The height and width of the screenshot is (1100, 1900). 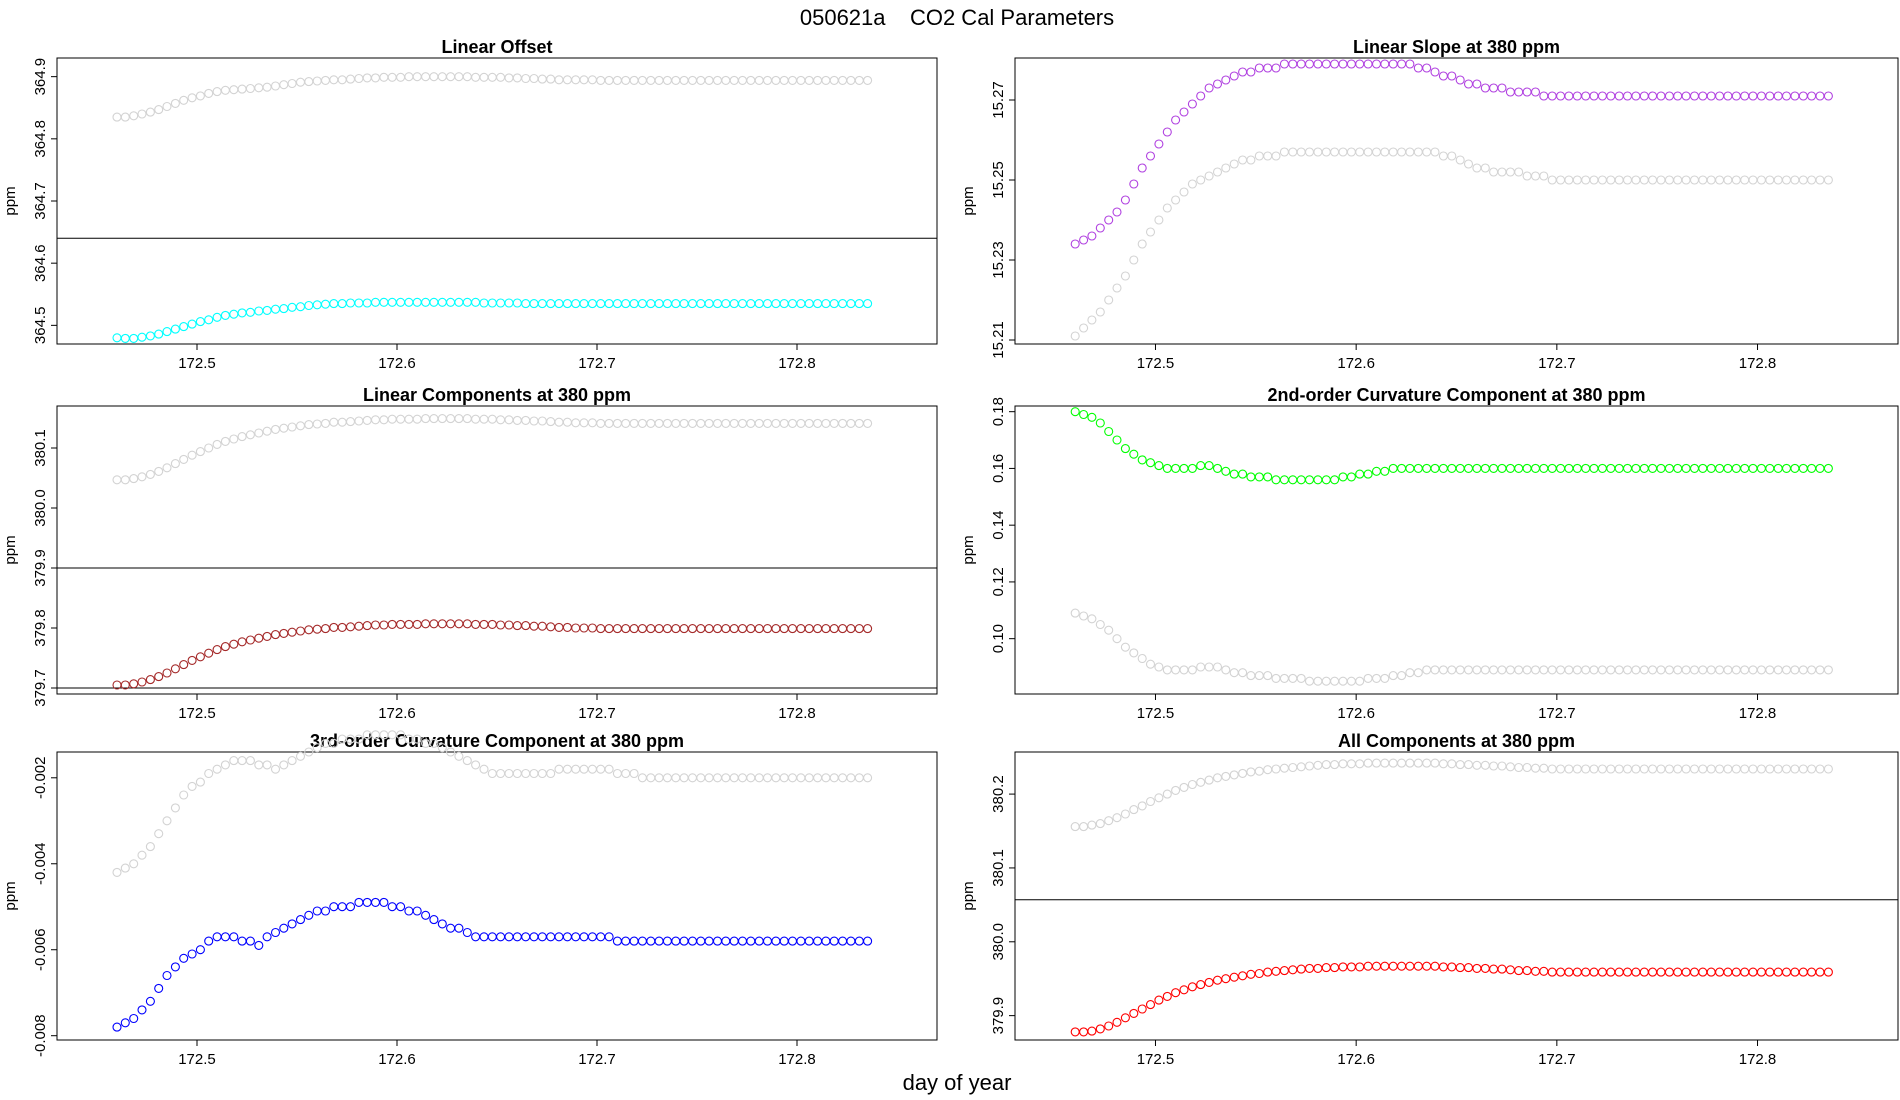 I want to click on y-tick-label: 0.12, so click(x=998, y=581).